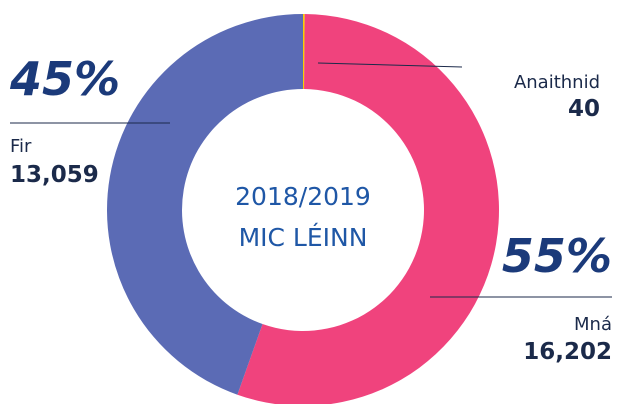 This screenshot has height=404, width=623. Describe the element at coordinates (593, 324) in the screenshot. I see `category-label: Mná` at that location.